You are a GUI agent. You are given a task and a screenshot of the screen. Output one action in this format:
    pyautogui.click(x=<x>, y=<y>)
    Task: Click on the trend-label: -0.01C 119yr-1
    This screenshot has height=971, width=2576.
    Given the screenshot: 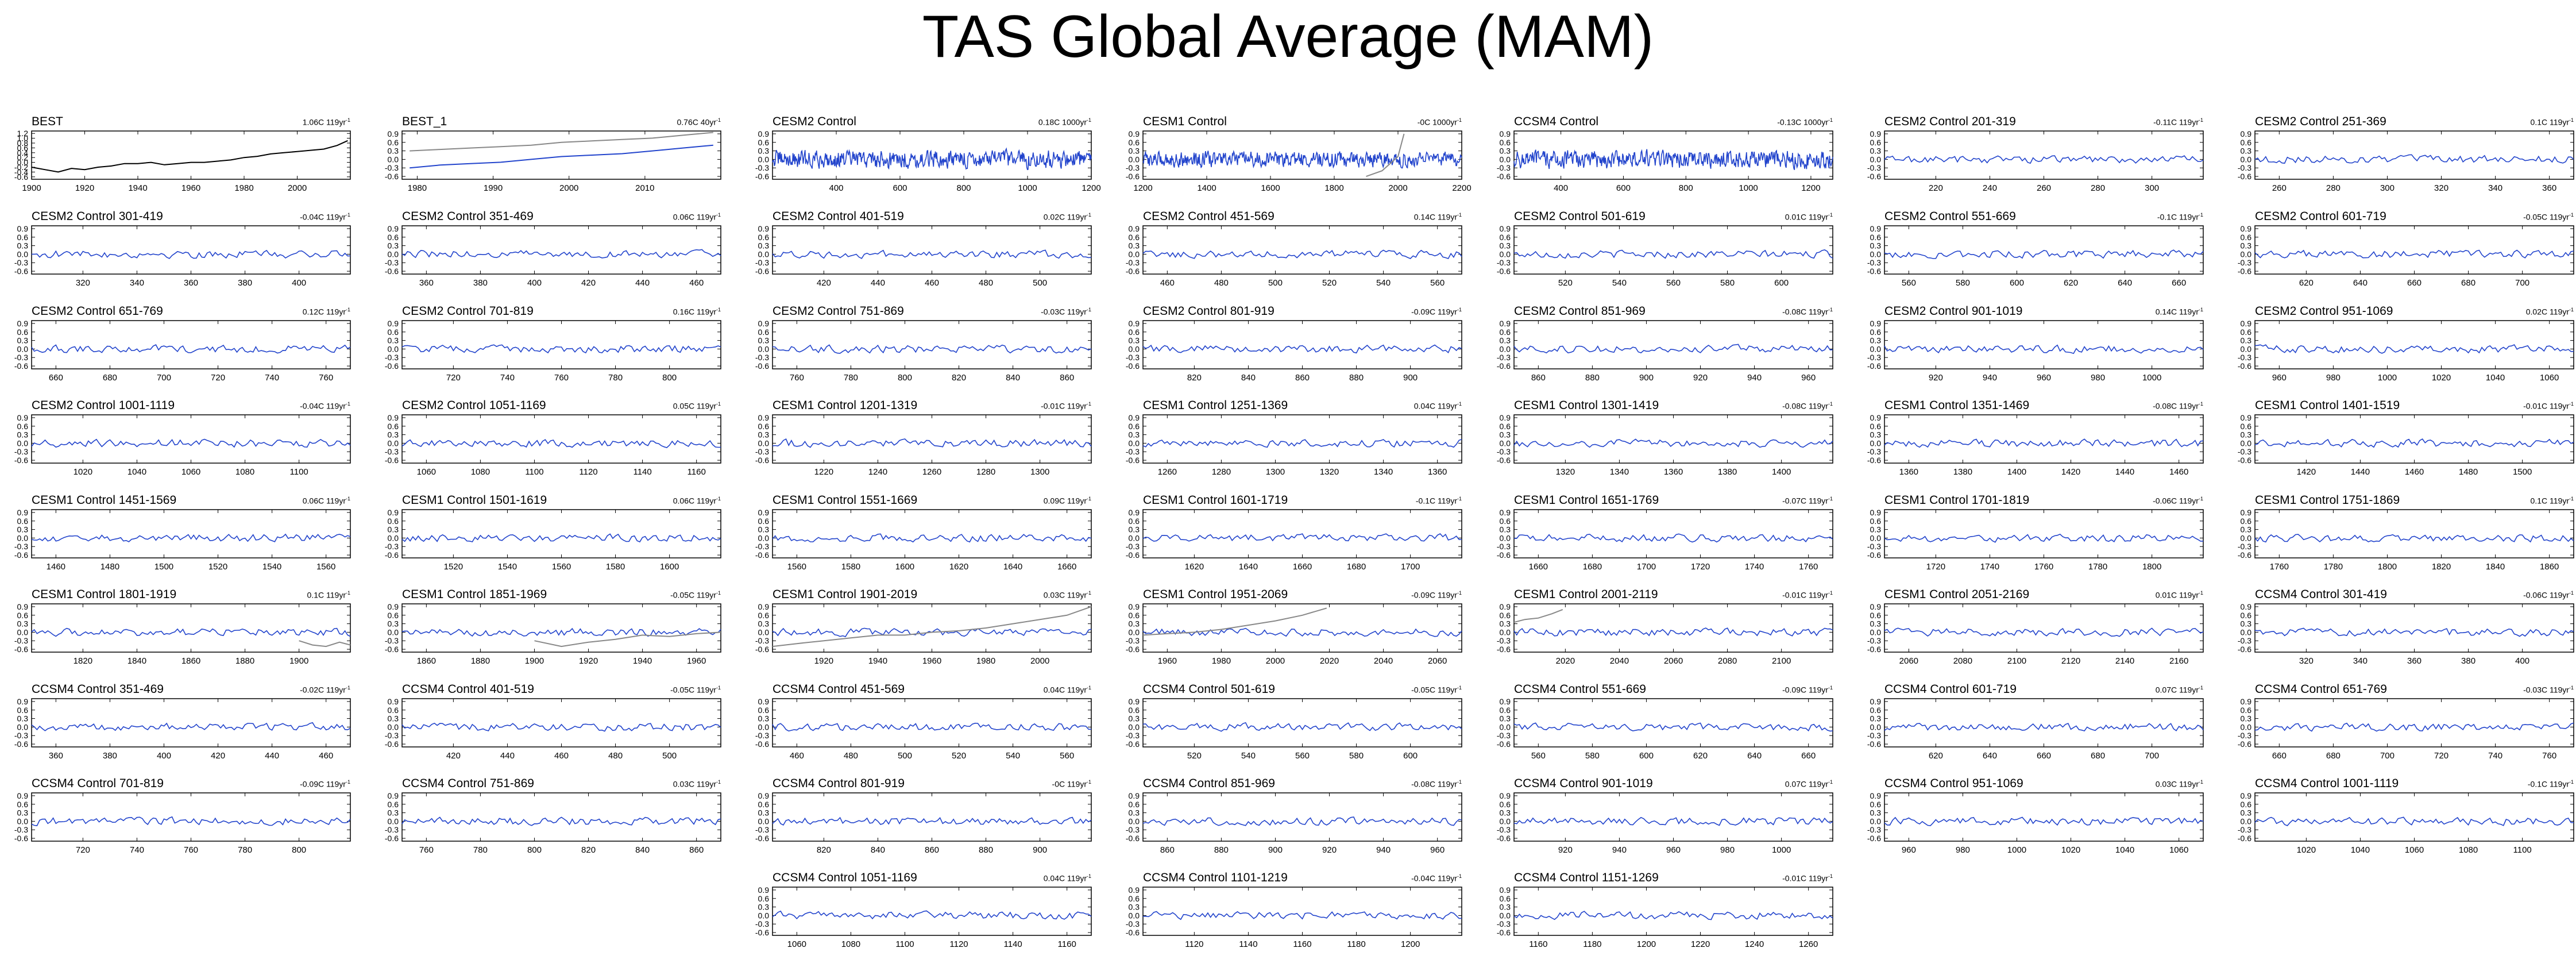 What is the action you would take?
    pyautogui.click(x=2548, y=406)
    